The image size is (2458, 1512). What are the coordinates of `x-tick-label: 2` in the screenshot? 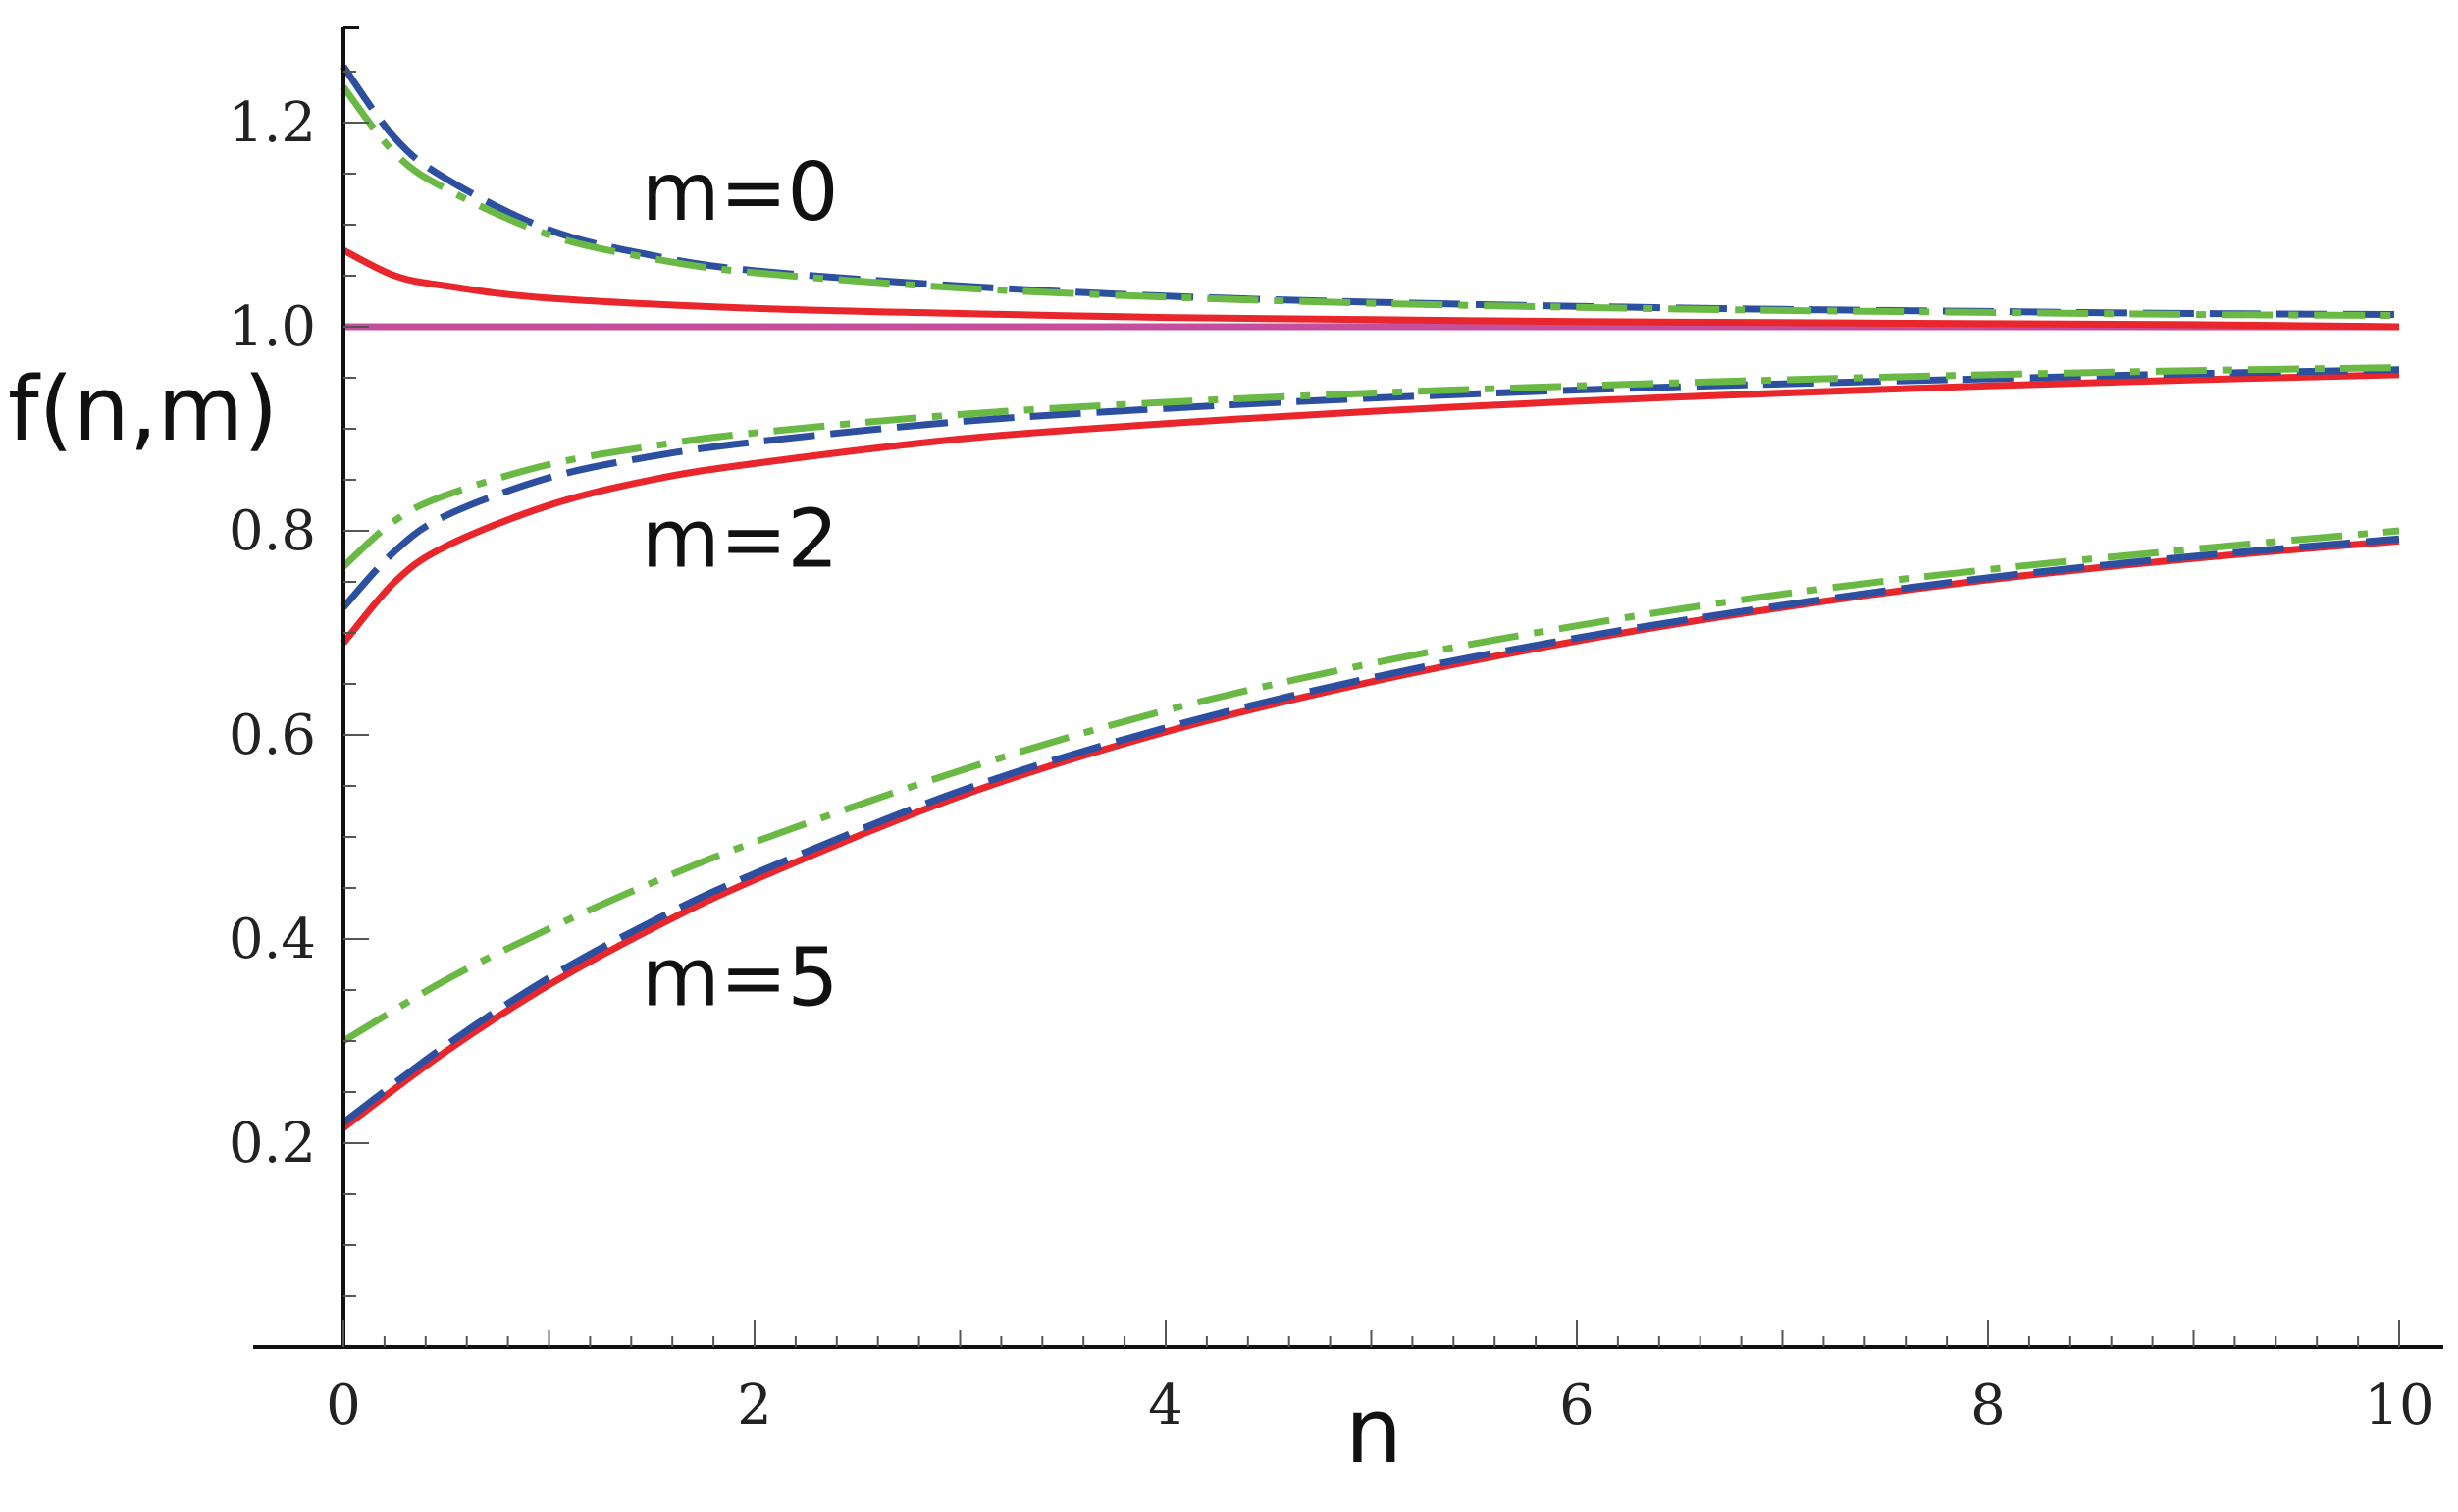 It's located at (754, 1405).